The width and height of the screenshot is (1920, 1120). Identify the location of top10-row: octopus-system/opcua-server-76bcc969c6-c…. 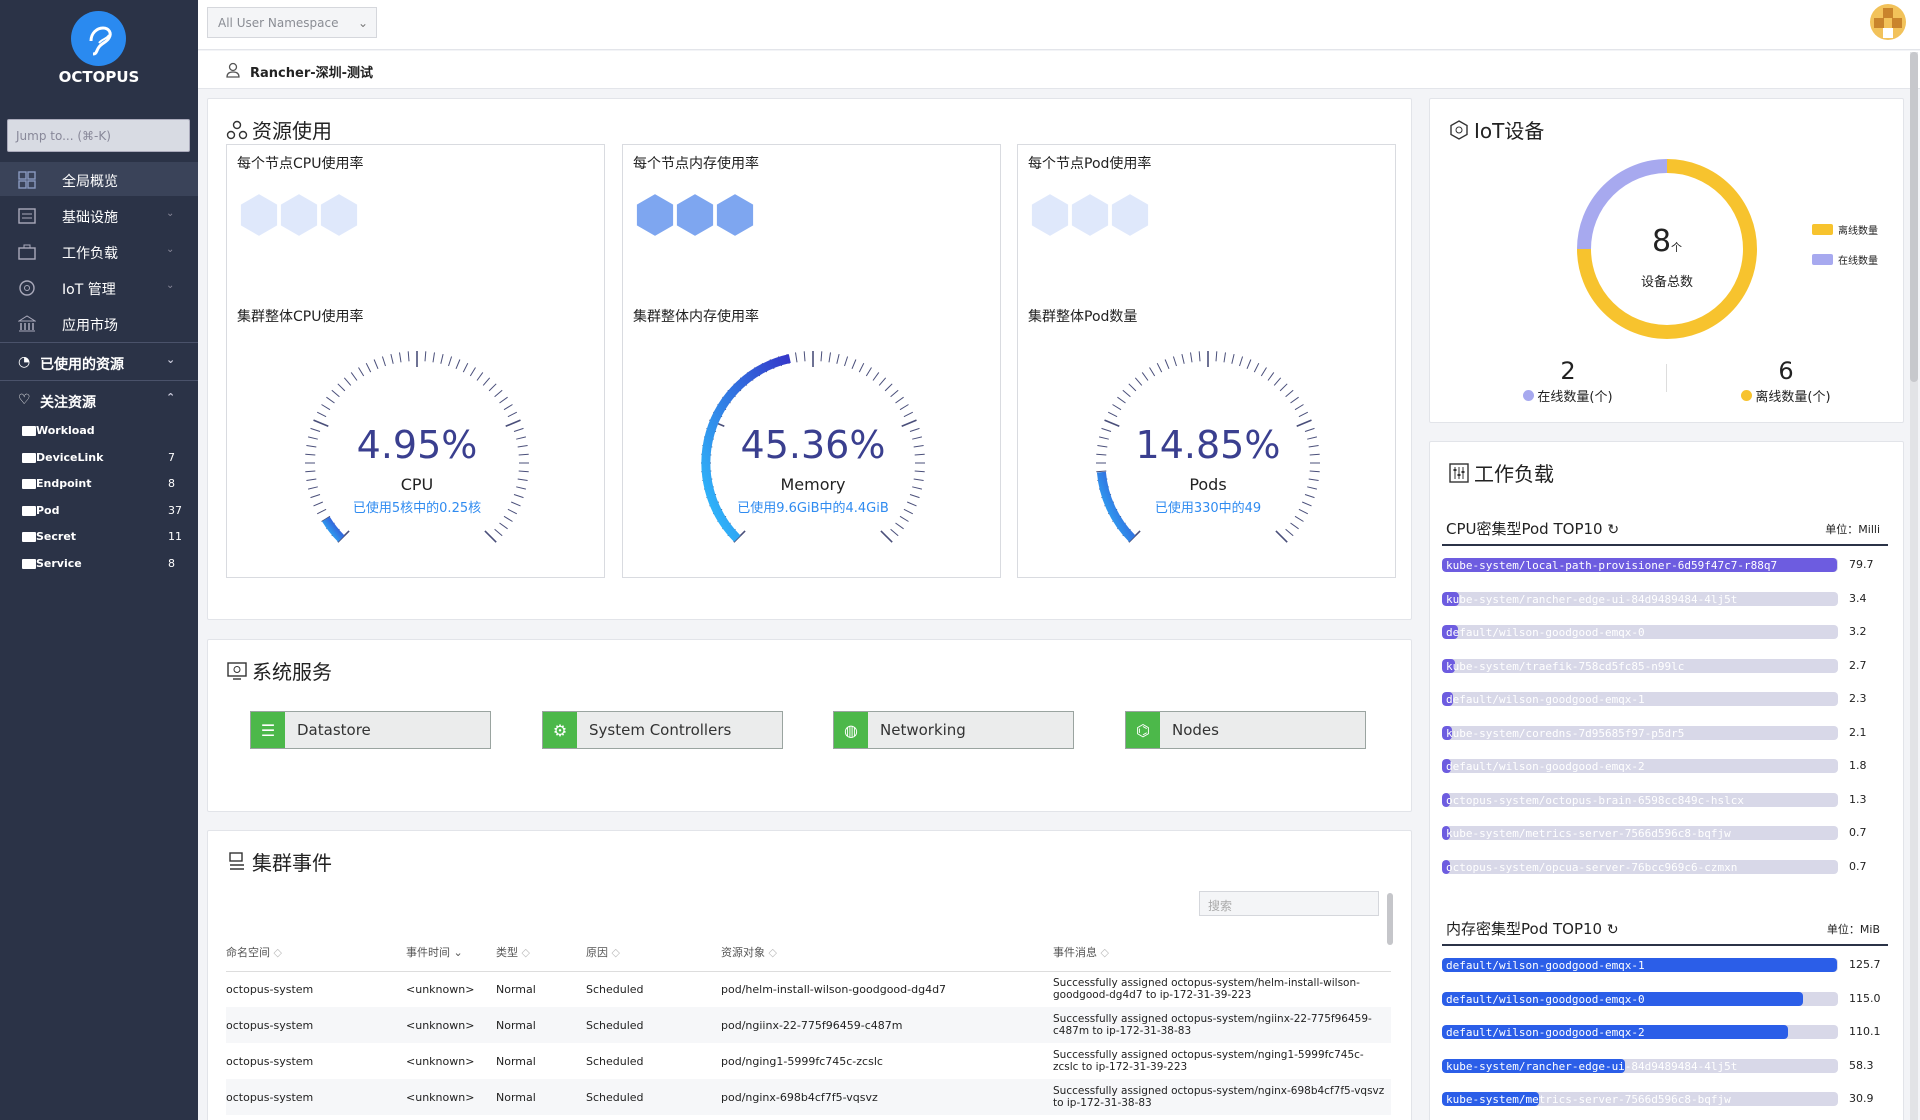
(1654, 866).